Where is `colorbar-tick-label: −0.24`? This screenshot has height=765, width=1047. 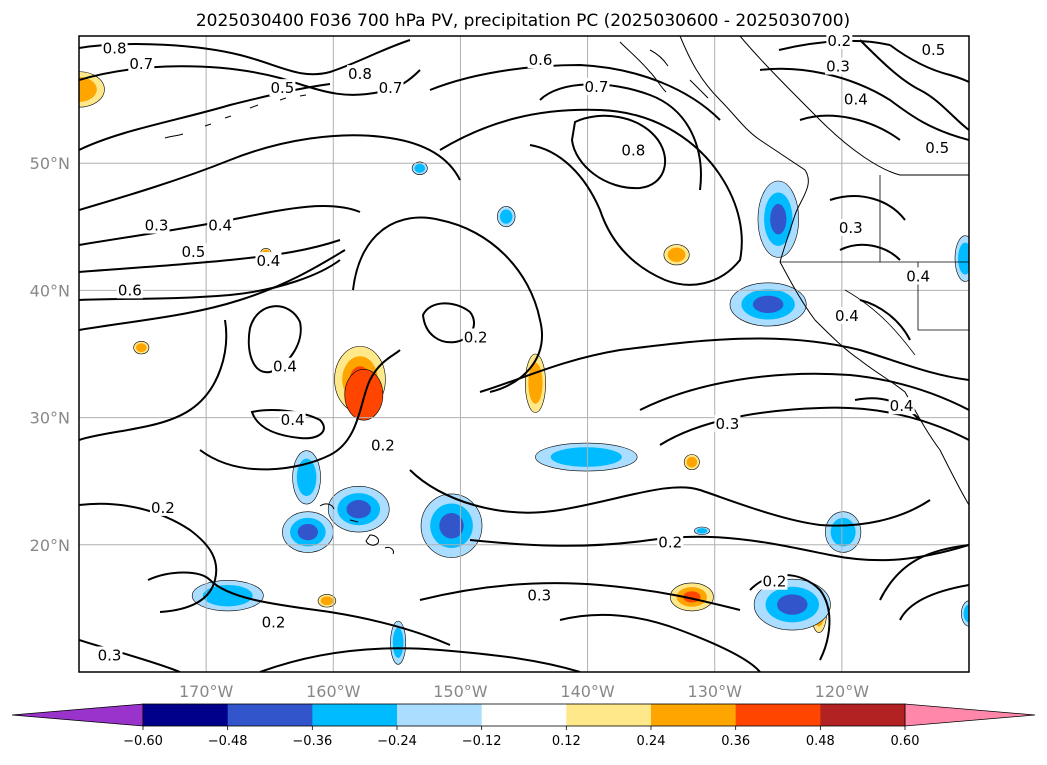
colorbar-tick-label: −0.24 is located at coordinates (397, 741).